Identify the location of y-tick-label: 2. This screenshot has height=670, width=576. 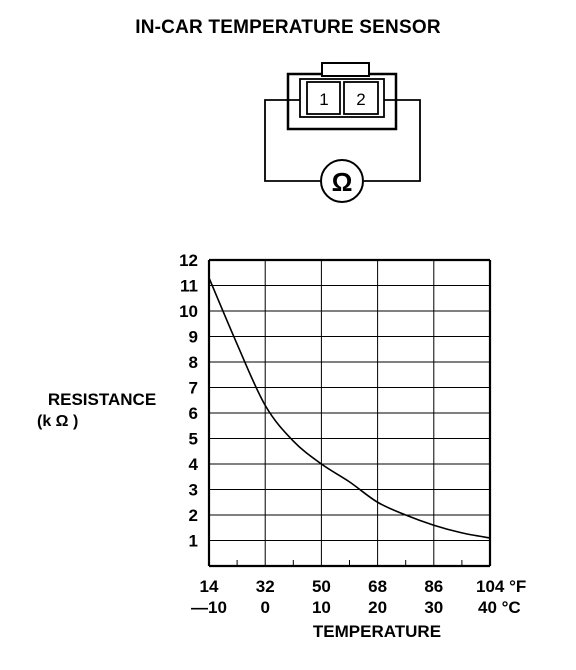
(193, 515).